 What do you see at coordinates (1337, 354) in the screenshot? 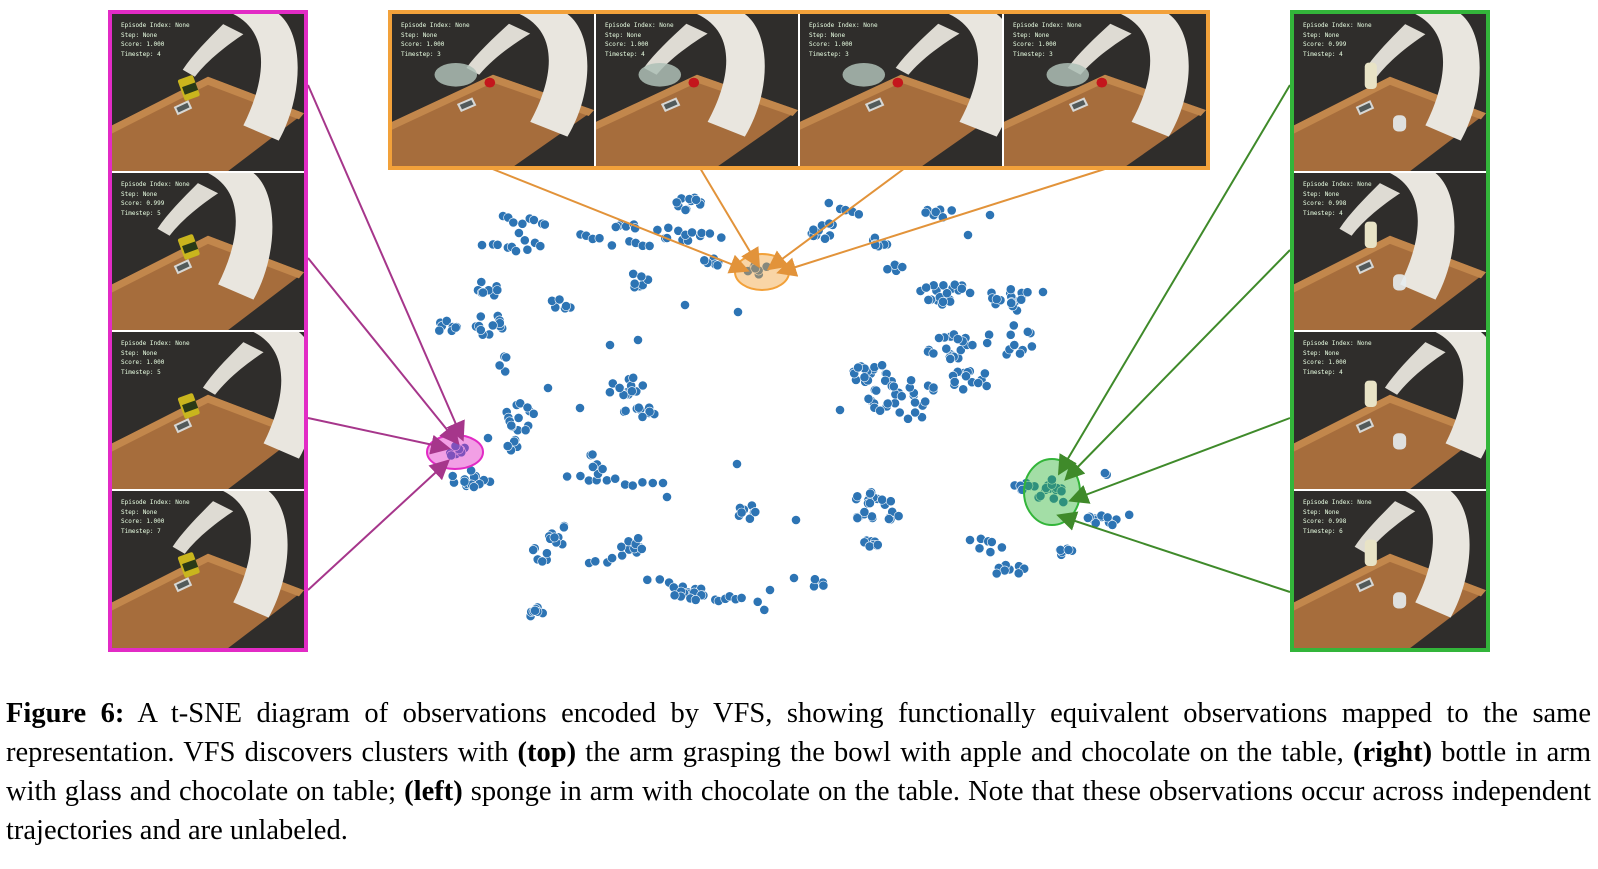
I see `hud-step: Step: None` at bounding box center [1337, 354].